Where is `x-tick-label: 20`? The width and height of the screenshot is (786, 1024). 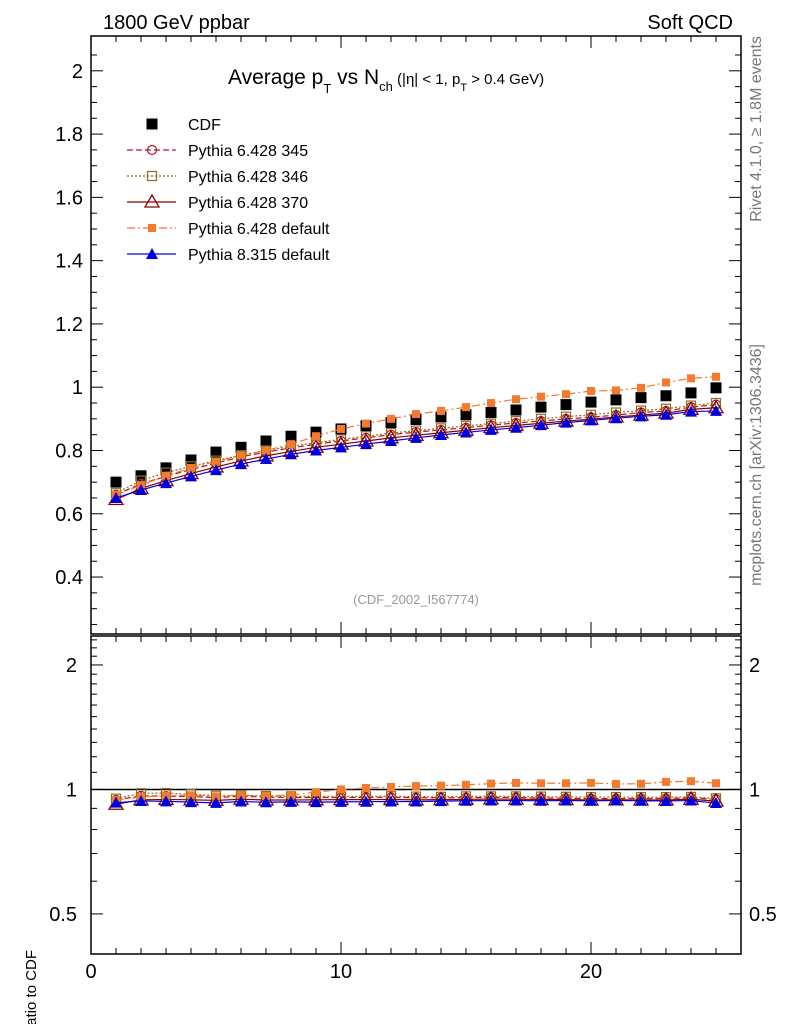
x-tick-label: 20 is located at coordinates (591, 972).